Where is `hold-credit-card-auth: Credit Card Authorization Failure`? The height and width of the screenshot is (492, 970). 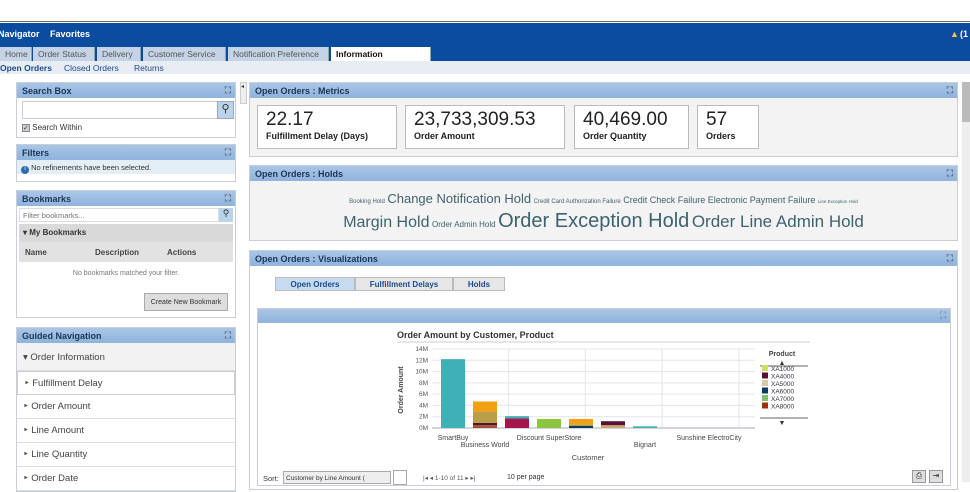 hold-credit-card-auth: Credit Card Authorization Failure is located at coordinates (577, 202).